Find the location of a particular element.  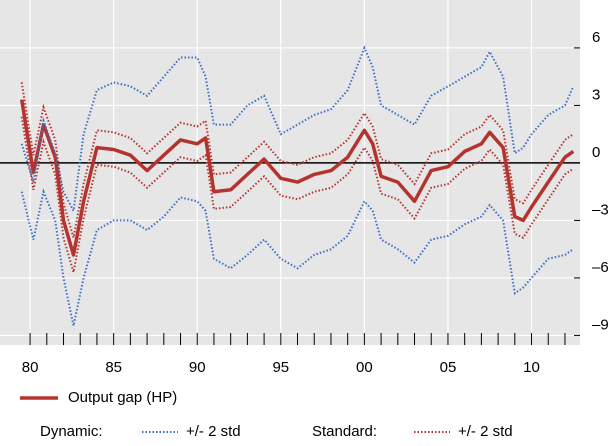

legend-group-label: Standard: is located at coordinates (344, 431).